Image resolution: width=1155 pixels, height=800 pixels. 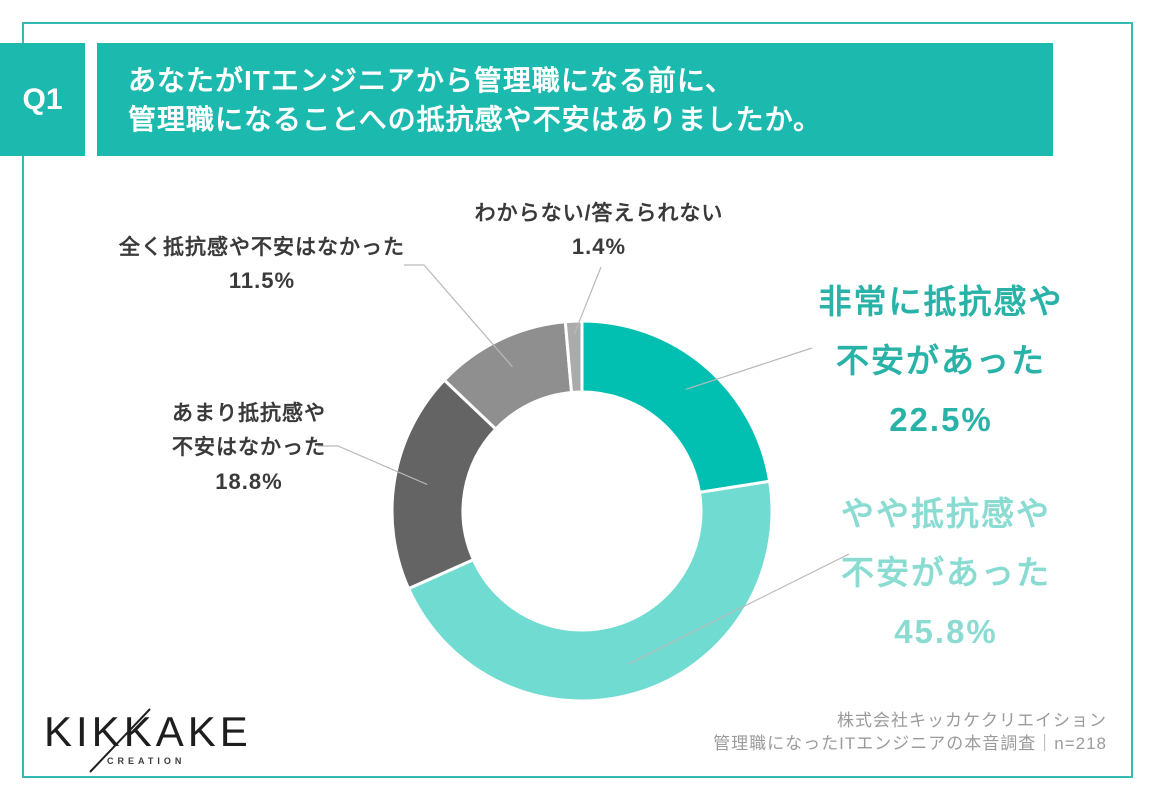 I want to click on question-tag: Q1, so click(x=42, y=99).